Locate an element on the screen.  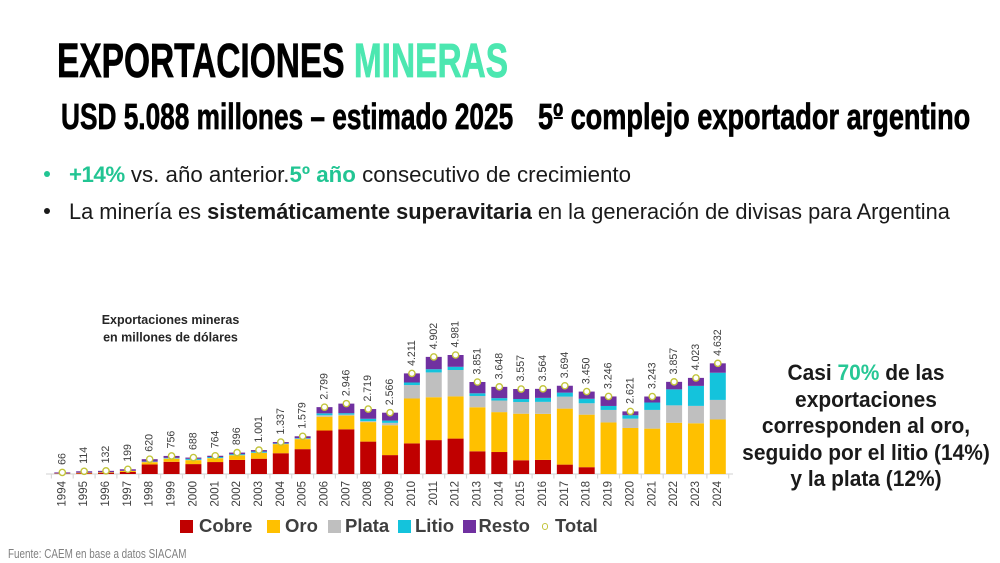
svg-text: 764 is located at coordinates (215, 439).